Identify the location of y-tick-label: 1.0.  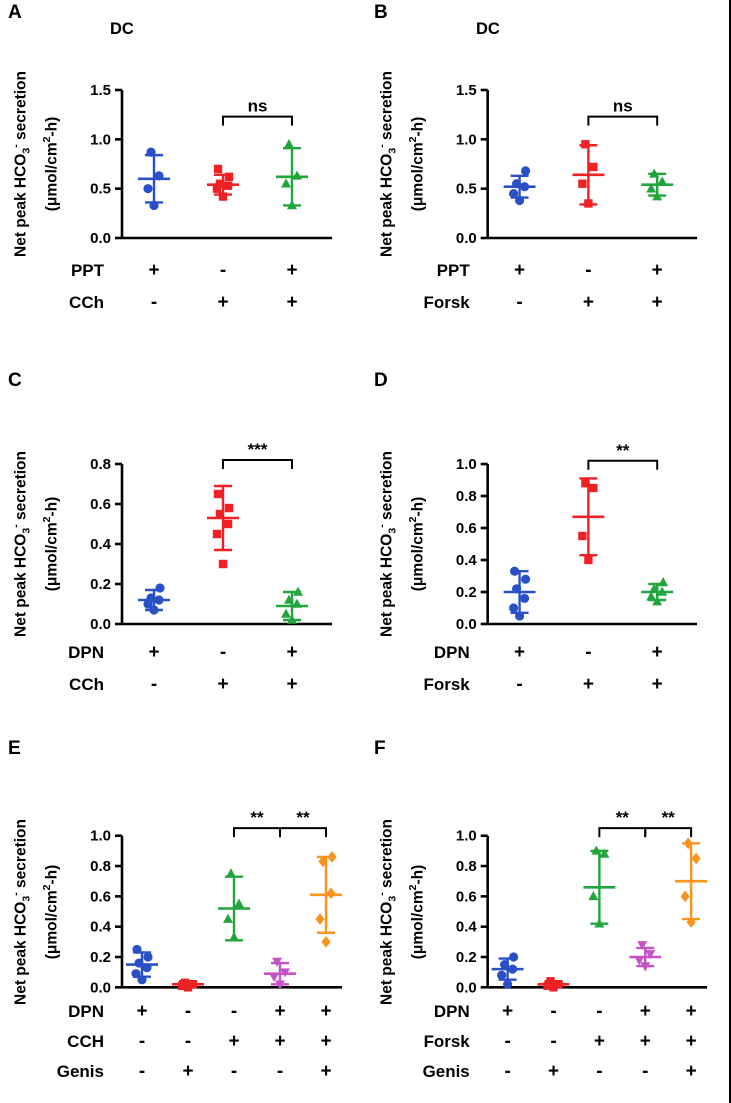
(466, 139).